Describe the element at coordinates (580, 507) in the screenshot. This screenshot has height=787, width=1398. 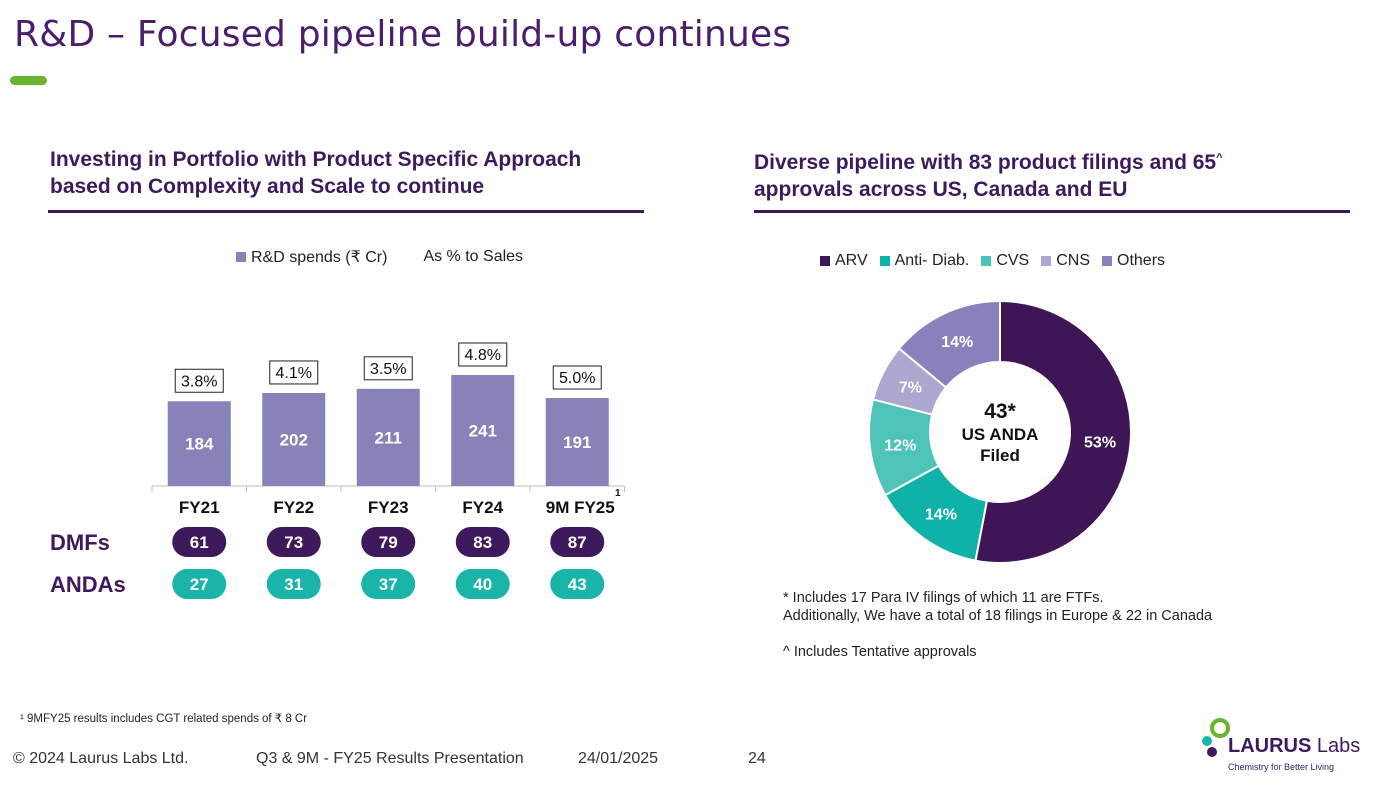
I see `category-label: 9M FY25` at that location.